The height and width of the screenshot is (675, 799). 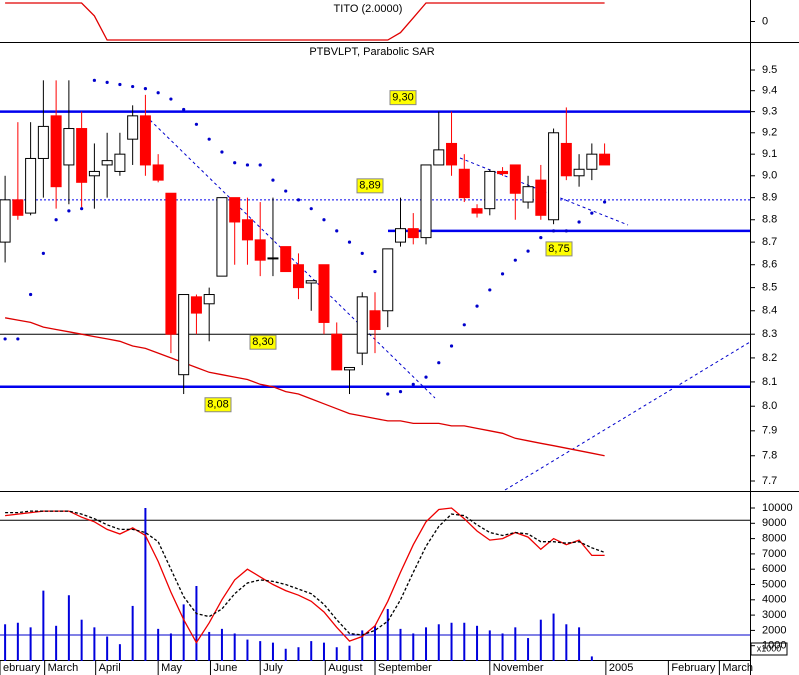 I want to click on y-tick-label: 7.9, so click(x=769, y=431).